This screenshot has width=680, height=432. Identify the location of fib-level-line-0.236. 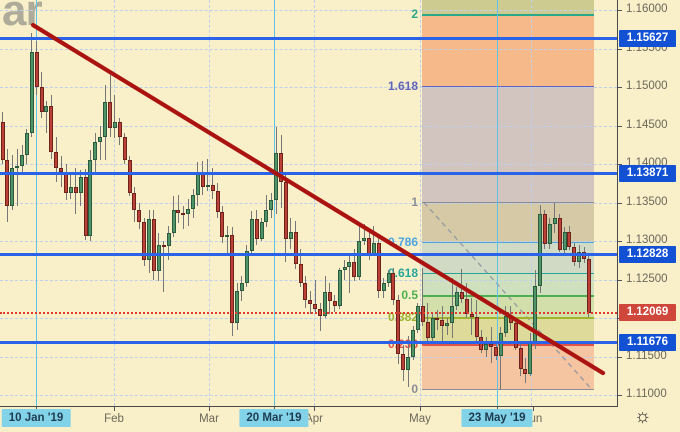
(508, 345).